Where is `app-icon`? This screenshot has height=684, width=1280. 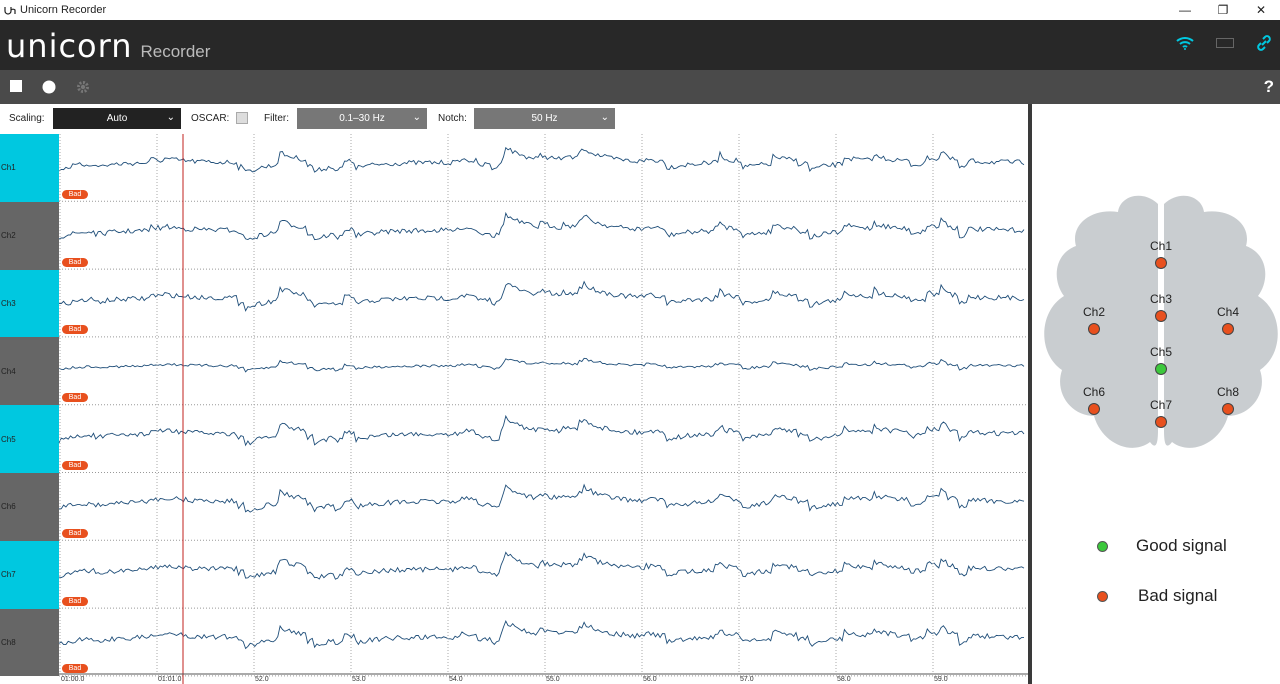
app-icon is located at coordinates (10, 11).